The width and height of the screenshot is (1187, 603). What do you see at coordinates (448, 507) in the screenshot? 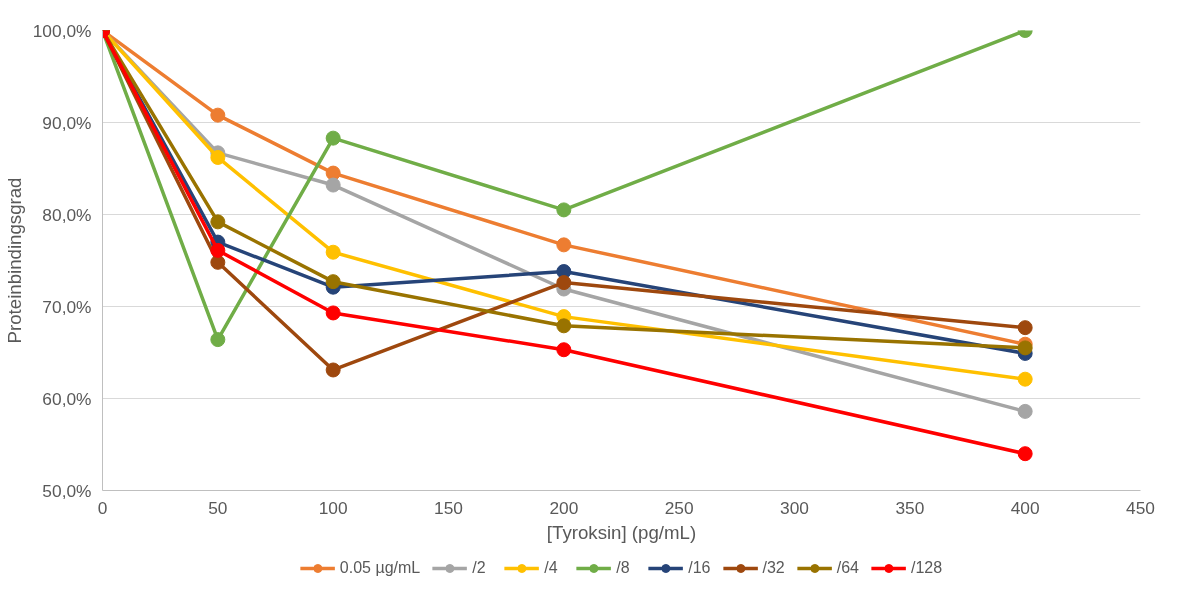
I see `x-tick-label: 150` at bounding box center [448, 507].